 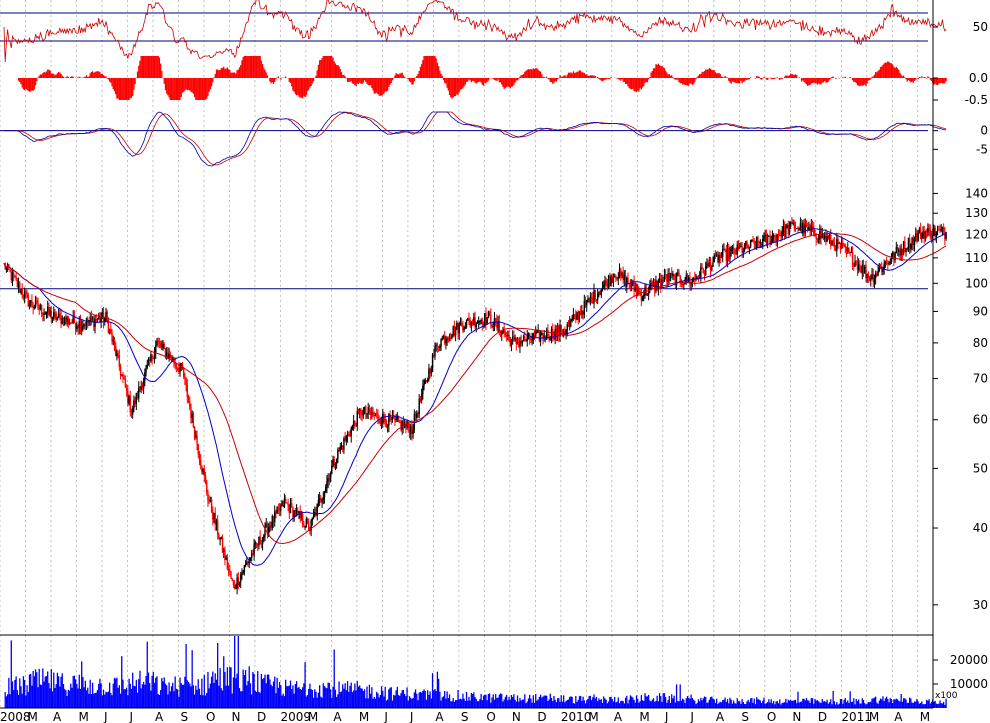 What do you see at coordinates (969, 660) in the screenshot?
I see `volume-tick-label: 20000` at bounding box center [969, 660].